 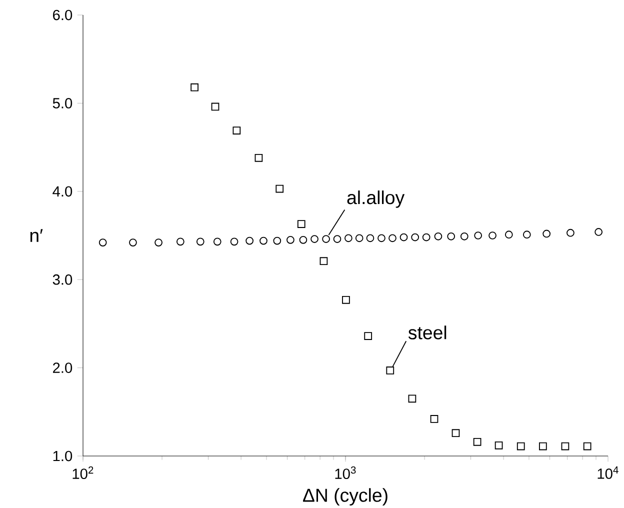 I want to click on x-tick-label: 10$^{4}$, so click(x=608, y=472).